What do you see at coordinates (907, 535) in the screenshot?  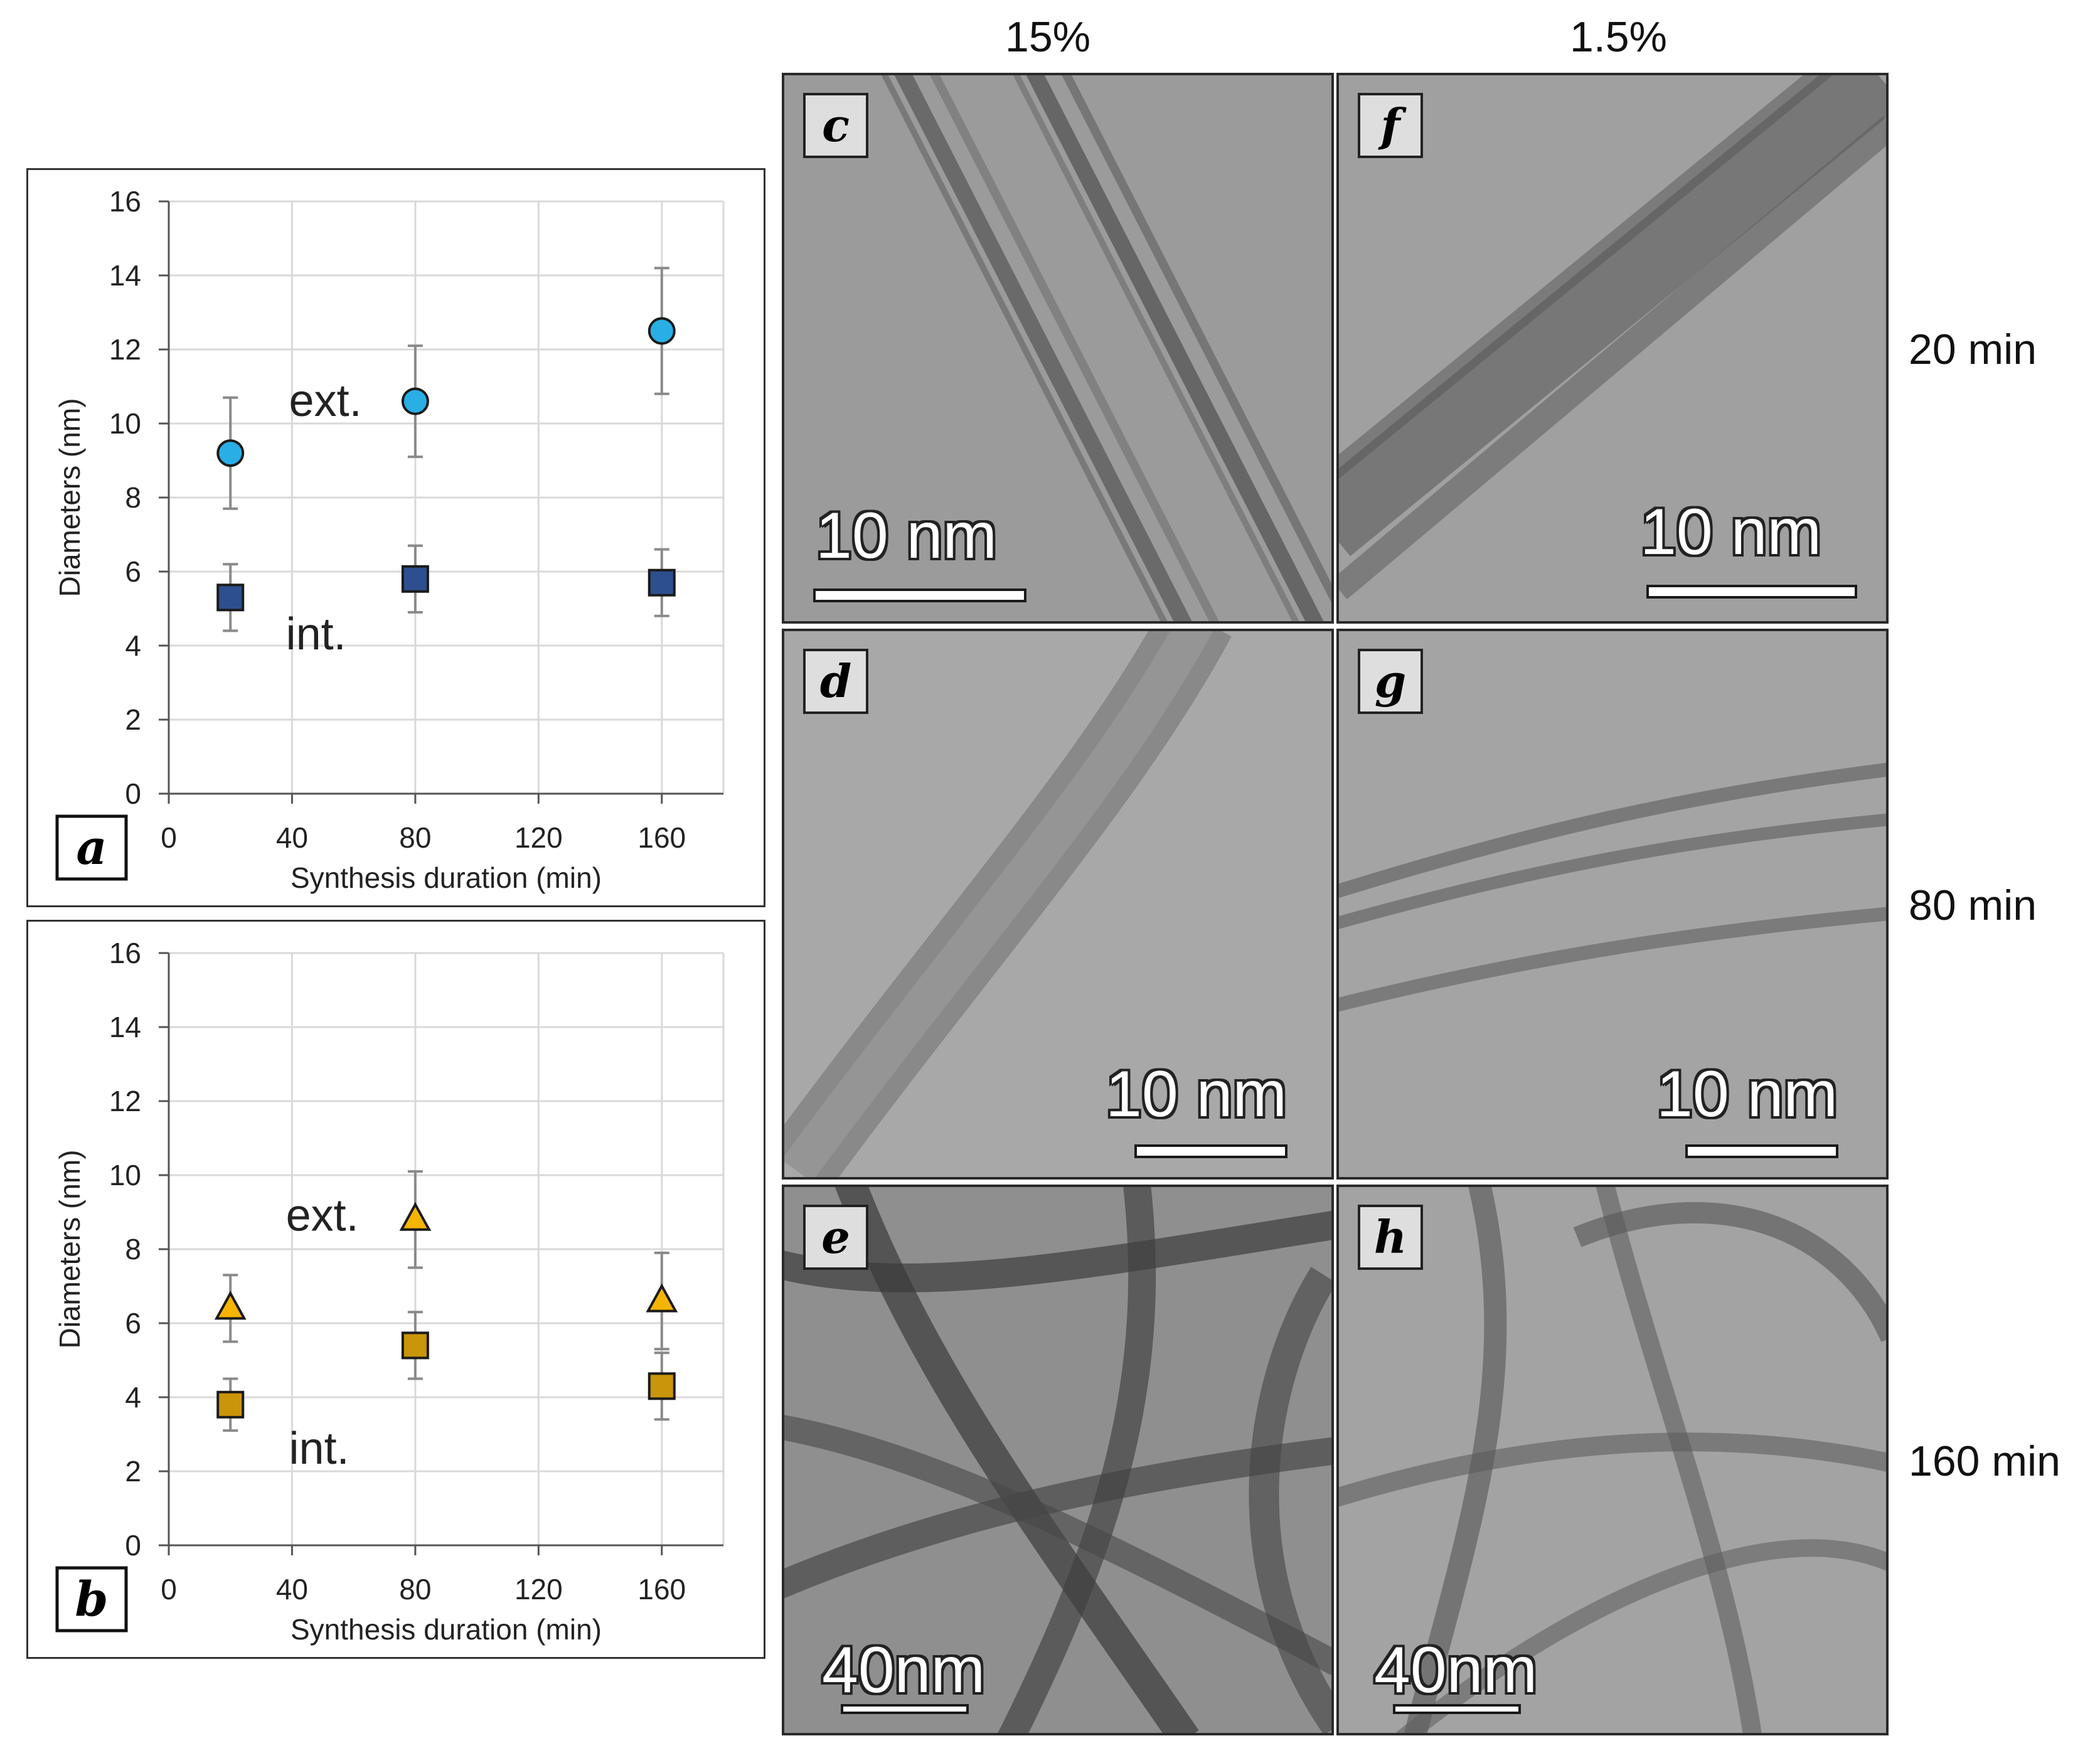 I see `scale-text-c: 10 nm` at bounding box center [907, 535].